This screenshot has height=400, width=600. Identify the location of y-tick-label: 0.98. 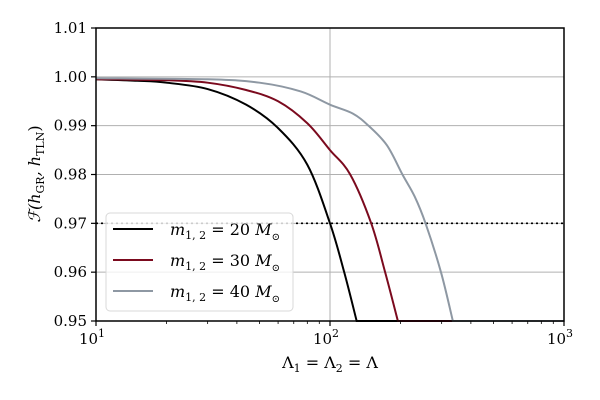
(70, 175).